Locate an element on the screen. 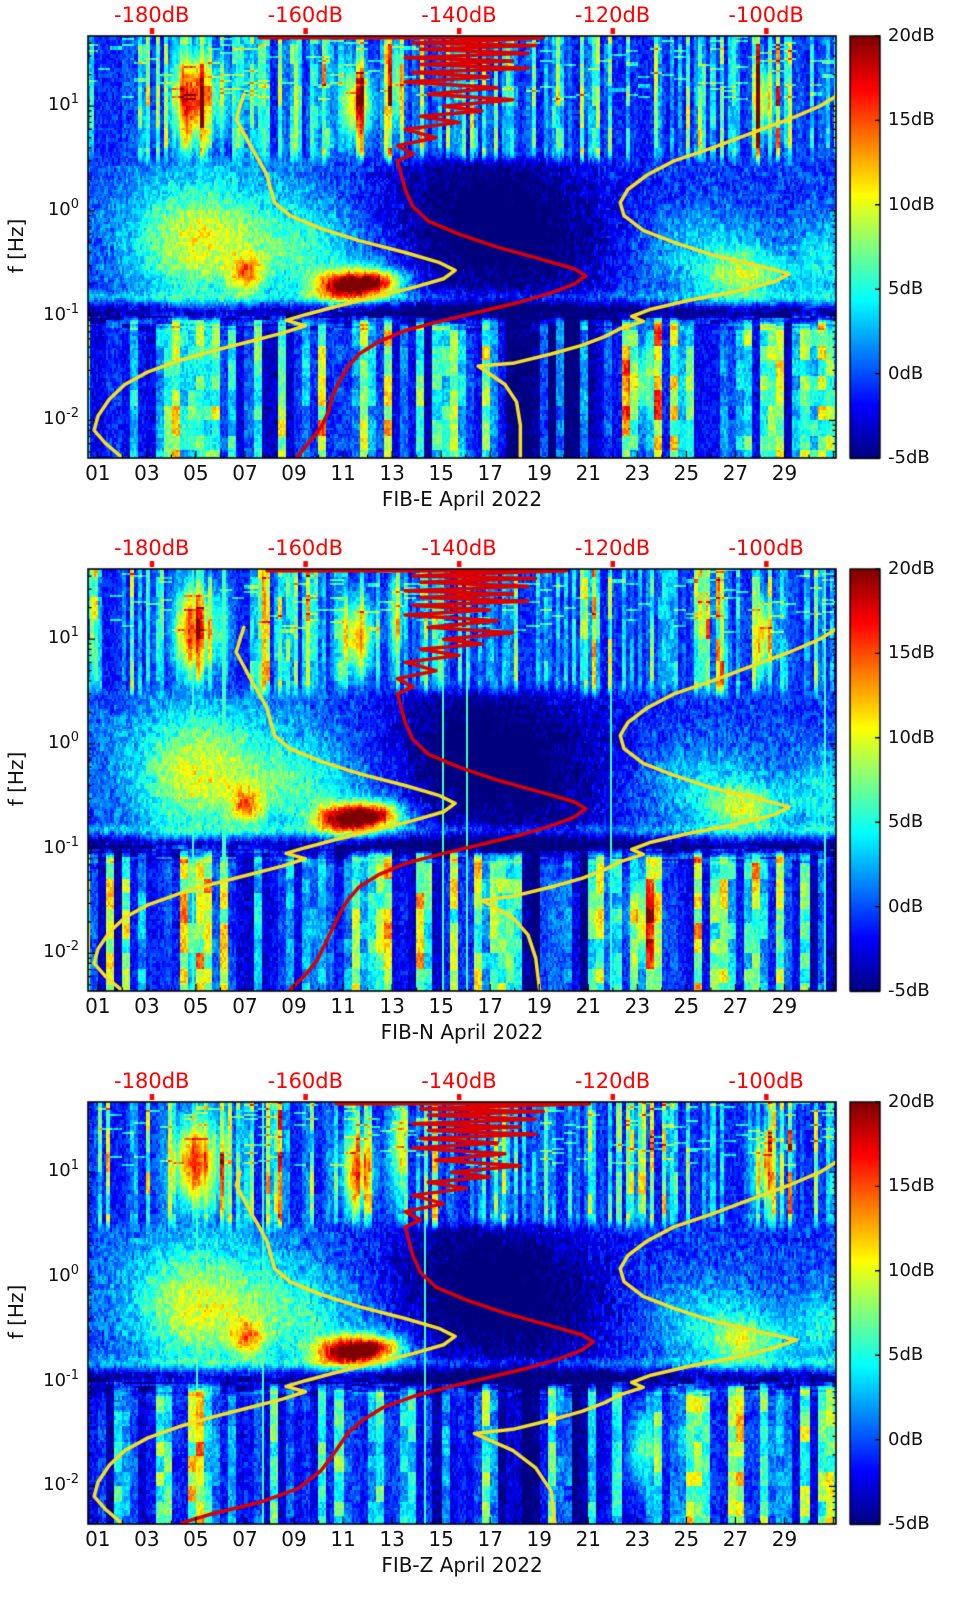 This screenshot has height=1599, width=962. x-axis-title: FIB-E April 2022 is located at coordinates (462, 499).